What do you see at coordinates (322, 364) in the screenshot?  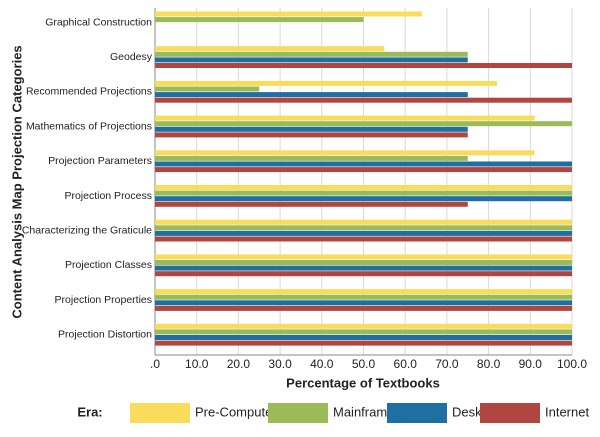 I see `x-tick-label: 40.0` at bounding box center [322, 364].